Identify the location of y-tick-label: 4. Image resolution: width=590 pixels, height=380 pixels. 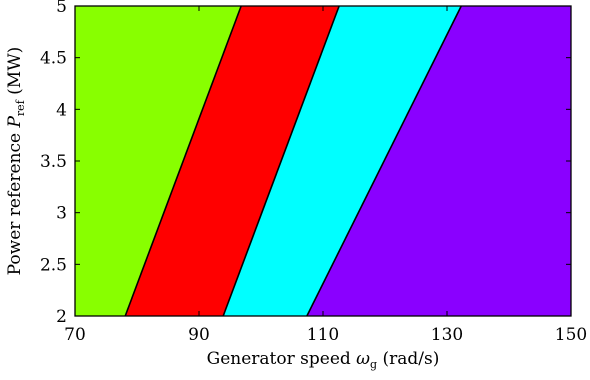
(61, 110).